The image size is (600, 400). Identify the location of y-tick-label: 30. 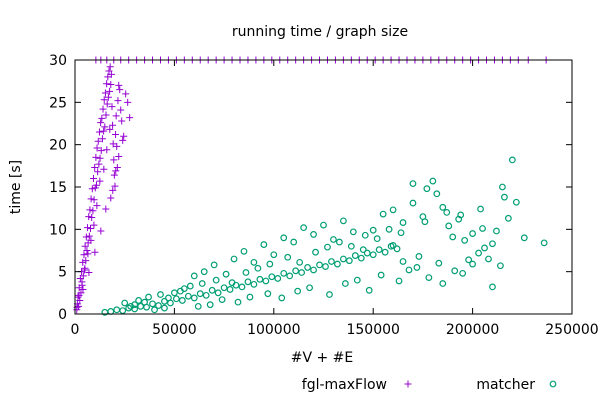
(58, 61).